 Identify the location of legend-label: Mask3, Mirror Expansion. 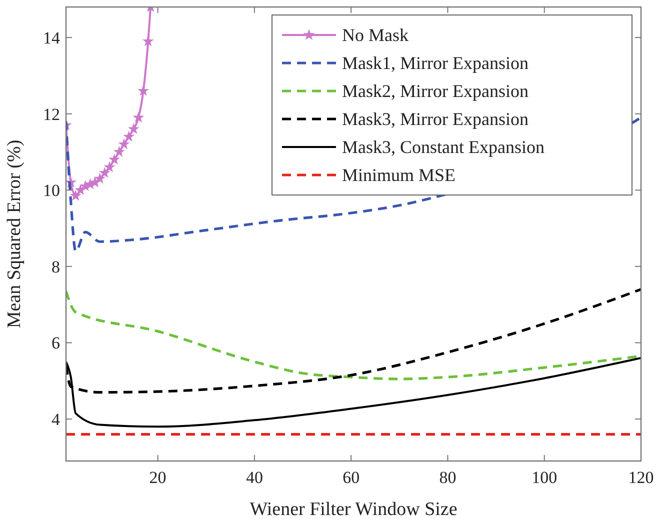
(435, 119).